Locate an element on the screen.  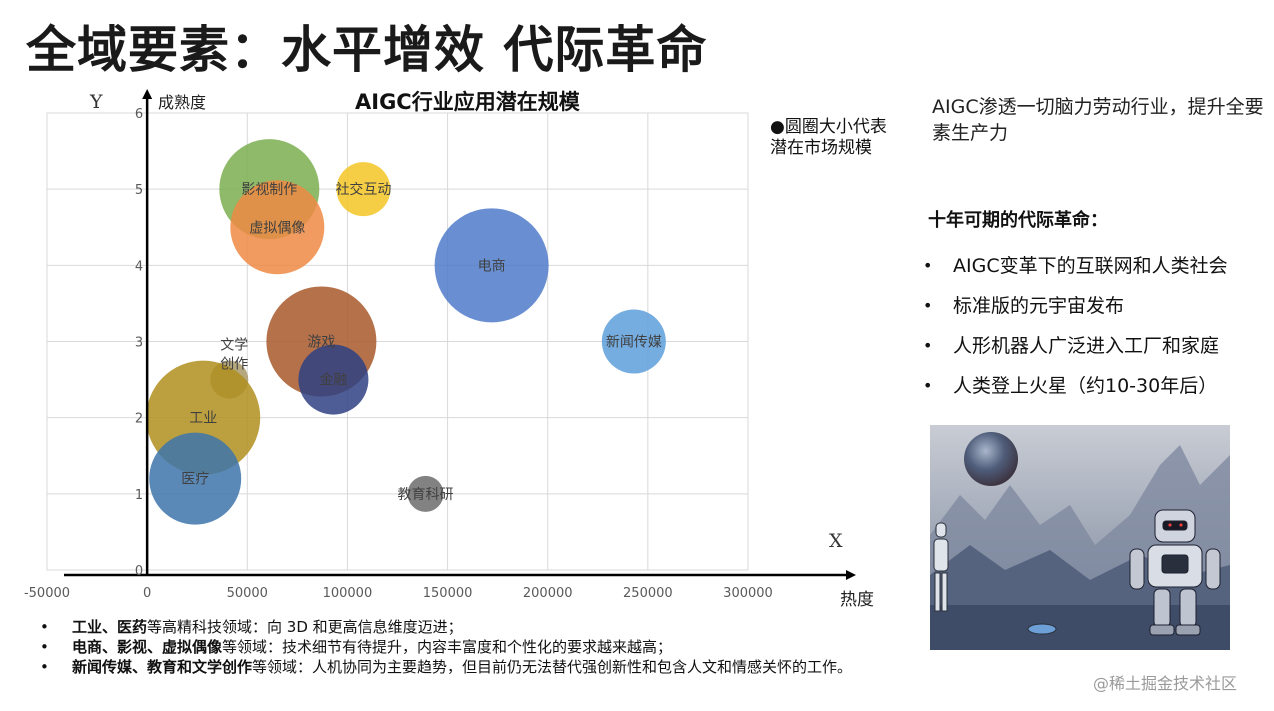
bubble-社交互动 is located at coordinates (363, 189).